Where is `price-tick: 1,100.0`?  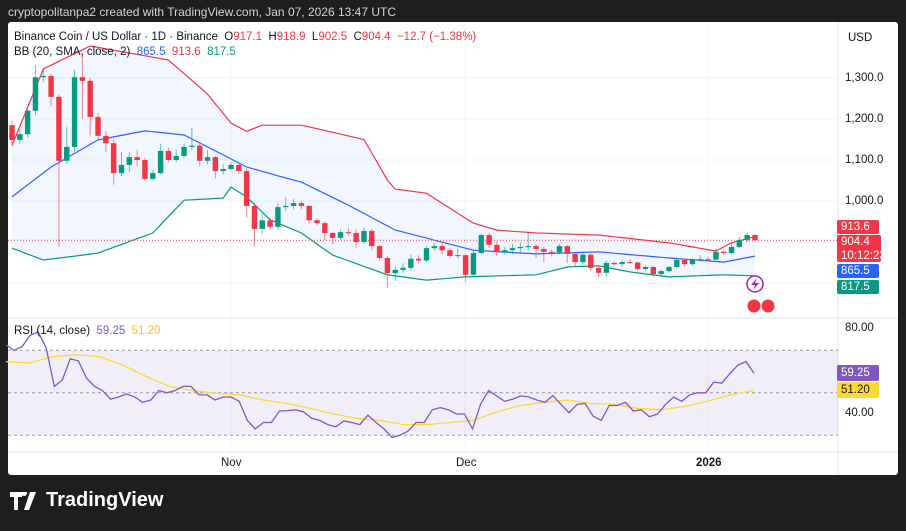 price-tick: 1,100.0 is located at coordinates (864, 160).